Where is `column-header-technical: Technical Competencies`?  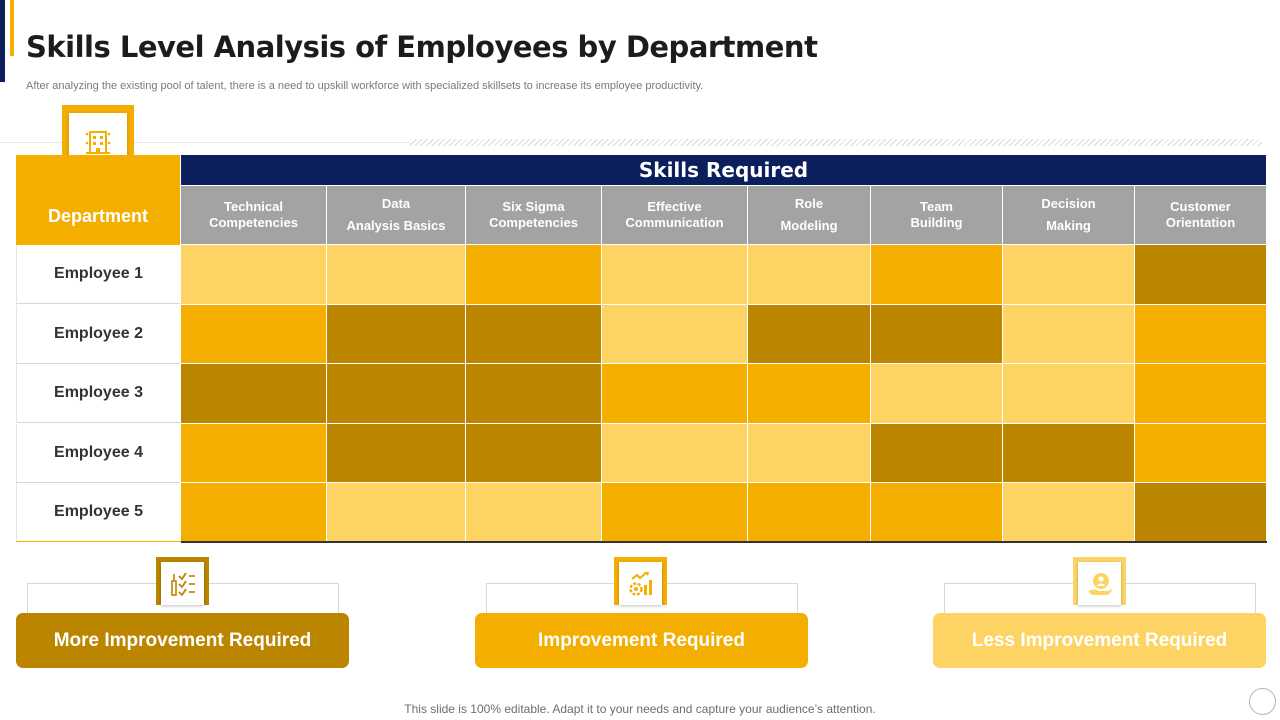
column-header-technical: Technical Competencies is located at coordinates (253, 215).